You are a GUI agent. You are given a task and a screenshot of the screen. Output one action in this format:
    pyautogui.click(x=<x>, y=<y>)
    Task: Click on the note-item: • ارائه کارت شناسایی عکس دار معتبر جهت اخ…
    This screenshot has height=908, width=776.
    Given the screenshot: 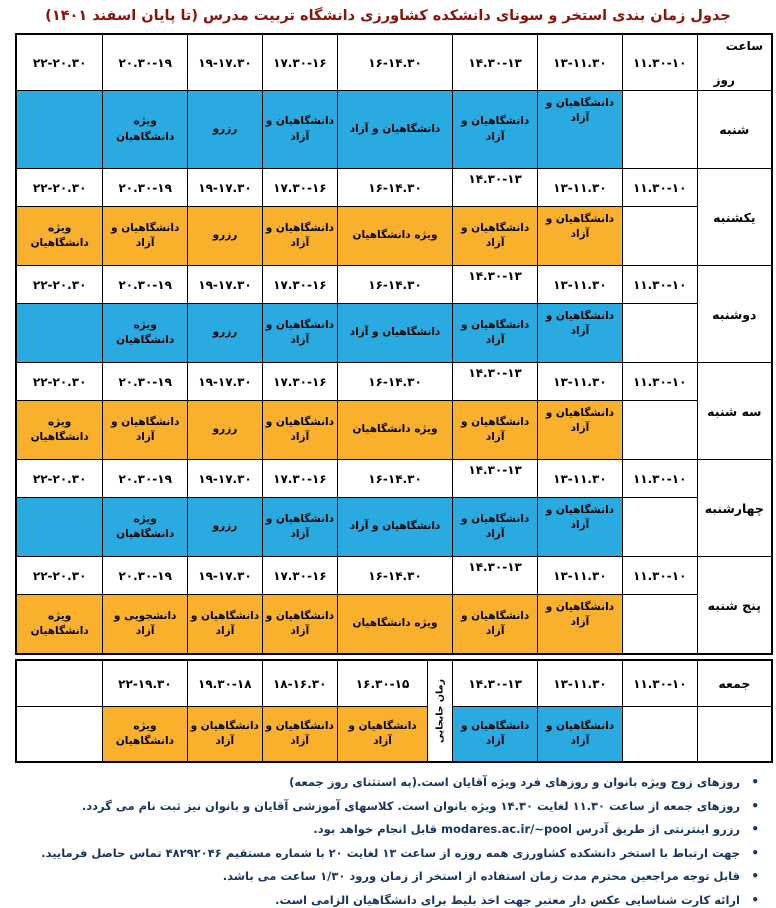 What is the action you would take?
    pyautogui.click(x=517, y=899)
    